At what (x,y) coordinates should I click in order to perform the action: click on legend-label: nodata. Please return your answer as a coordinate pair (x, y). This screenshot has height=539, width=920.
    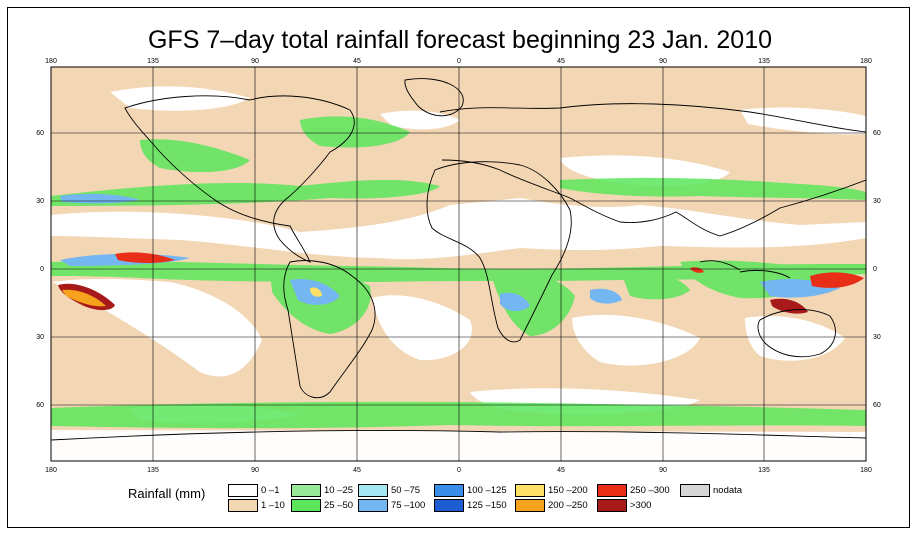
    Looking at the image, I should click on (728, 490).